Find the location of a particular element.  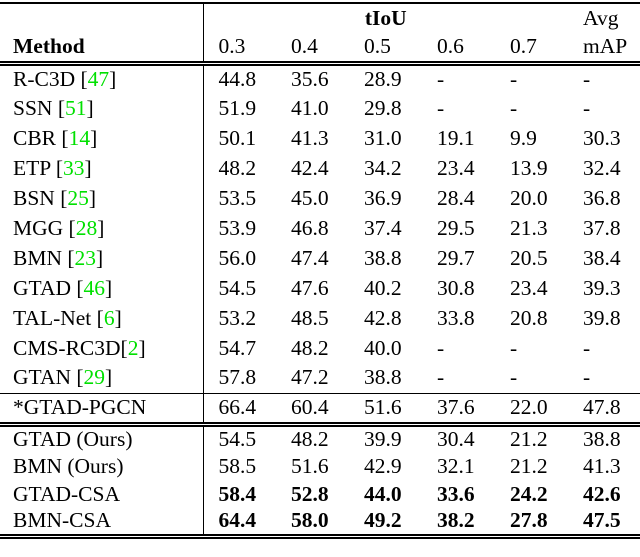

citation: [23] is located at coordinates (85, 258).